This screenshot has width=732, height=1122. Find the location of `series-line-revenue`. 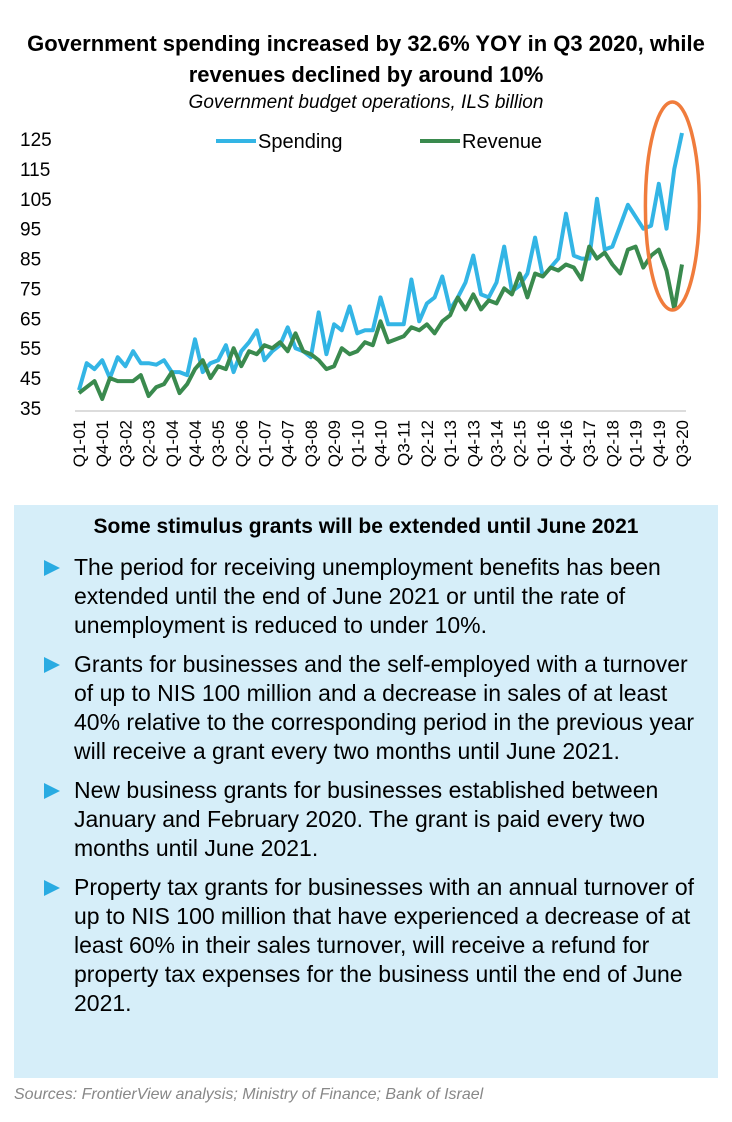

series-line-revenue is located at coordinates (380, 322).